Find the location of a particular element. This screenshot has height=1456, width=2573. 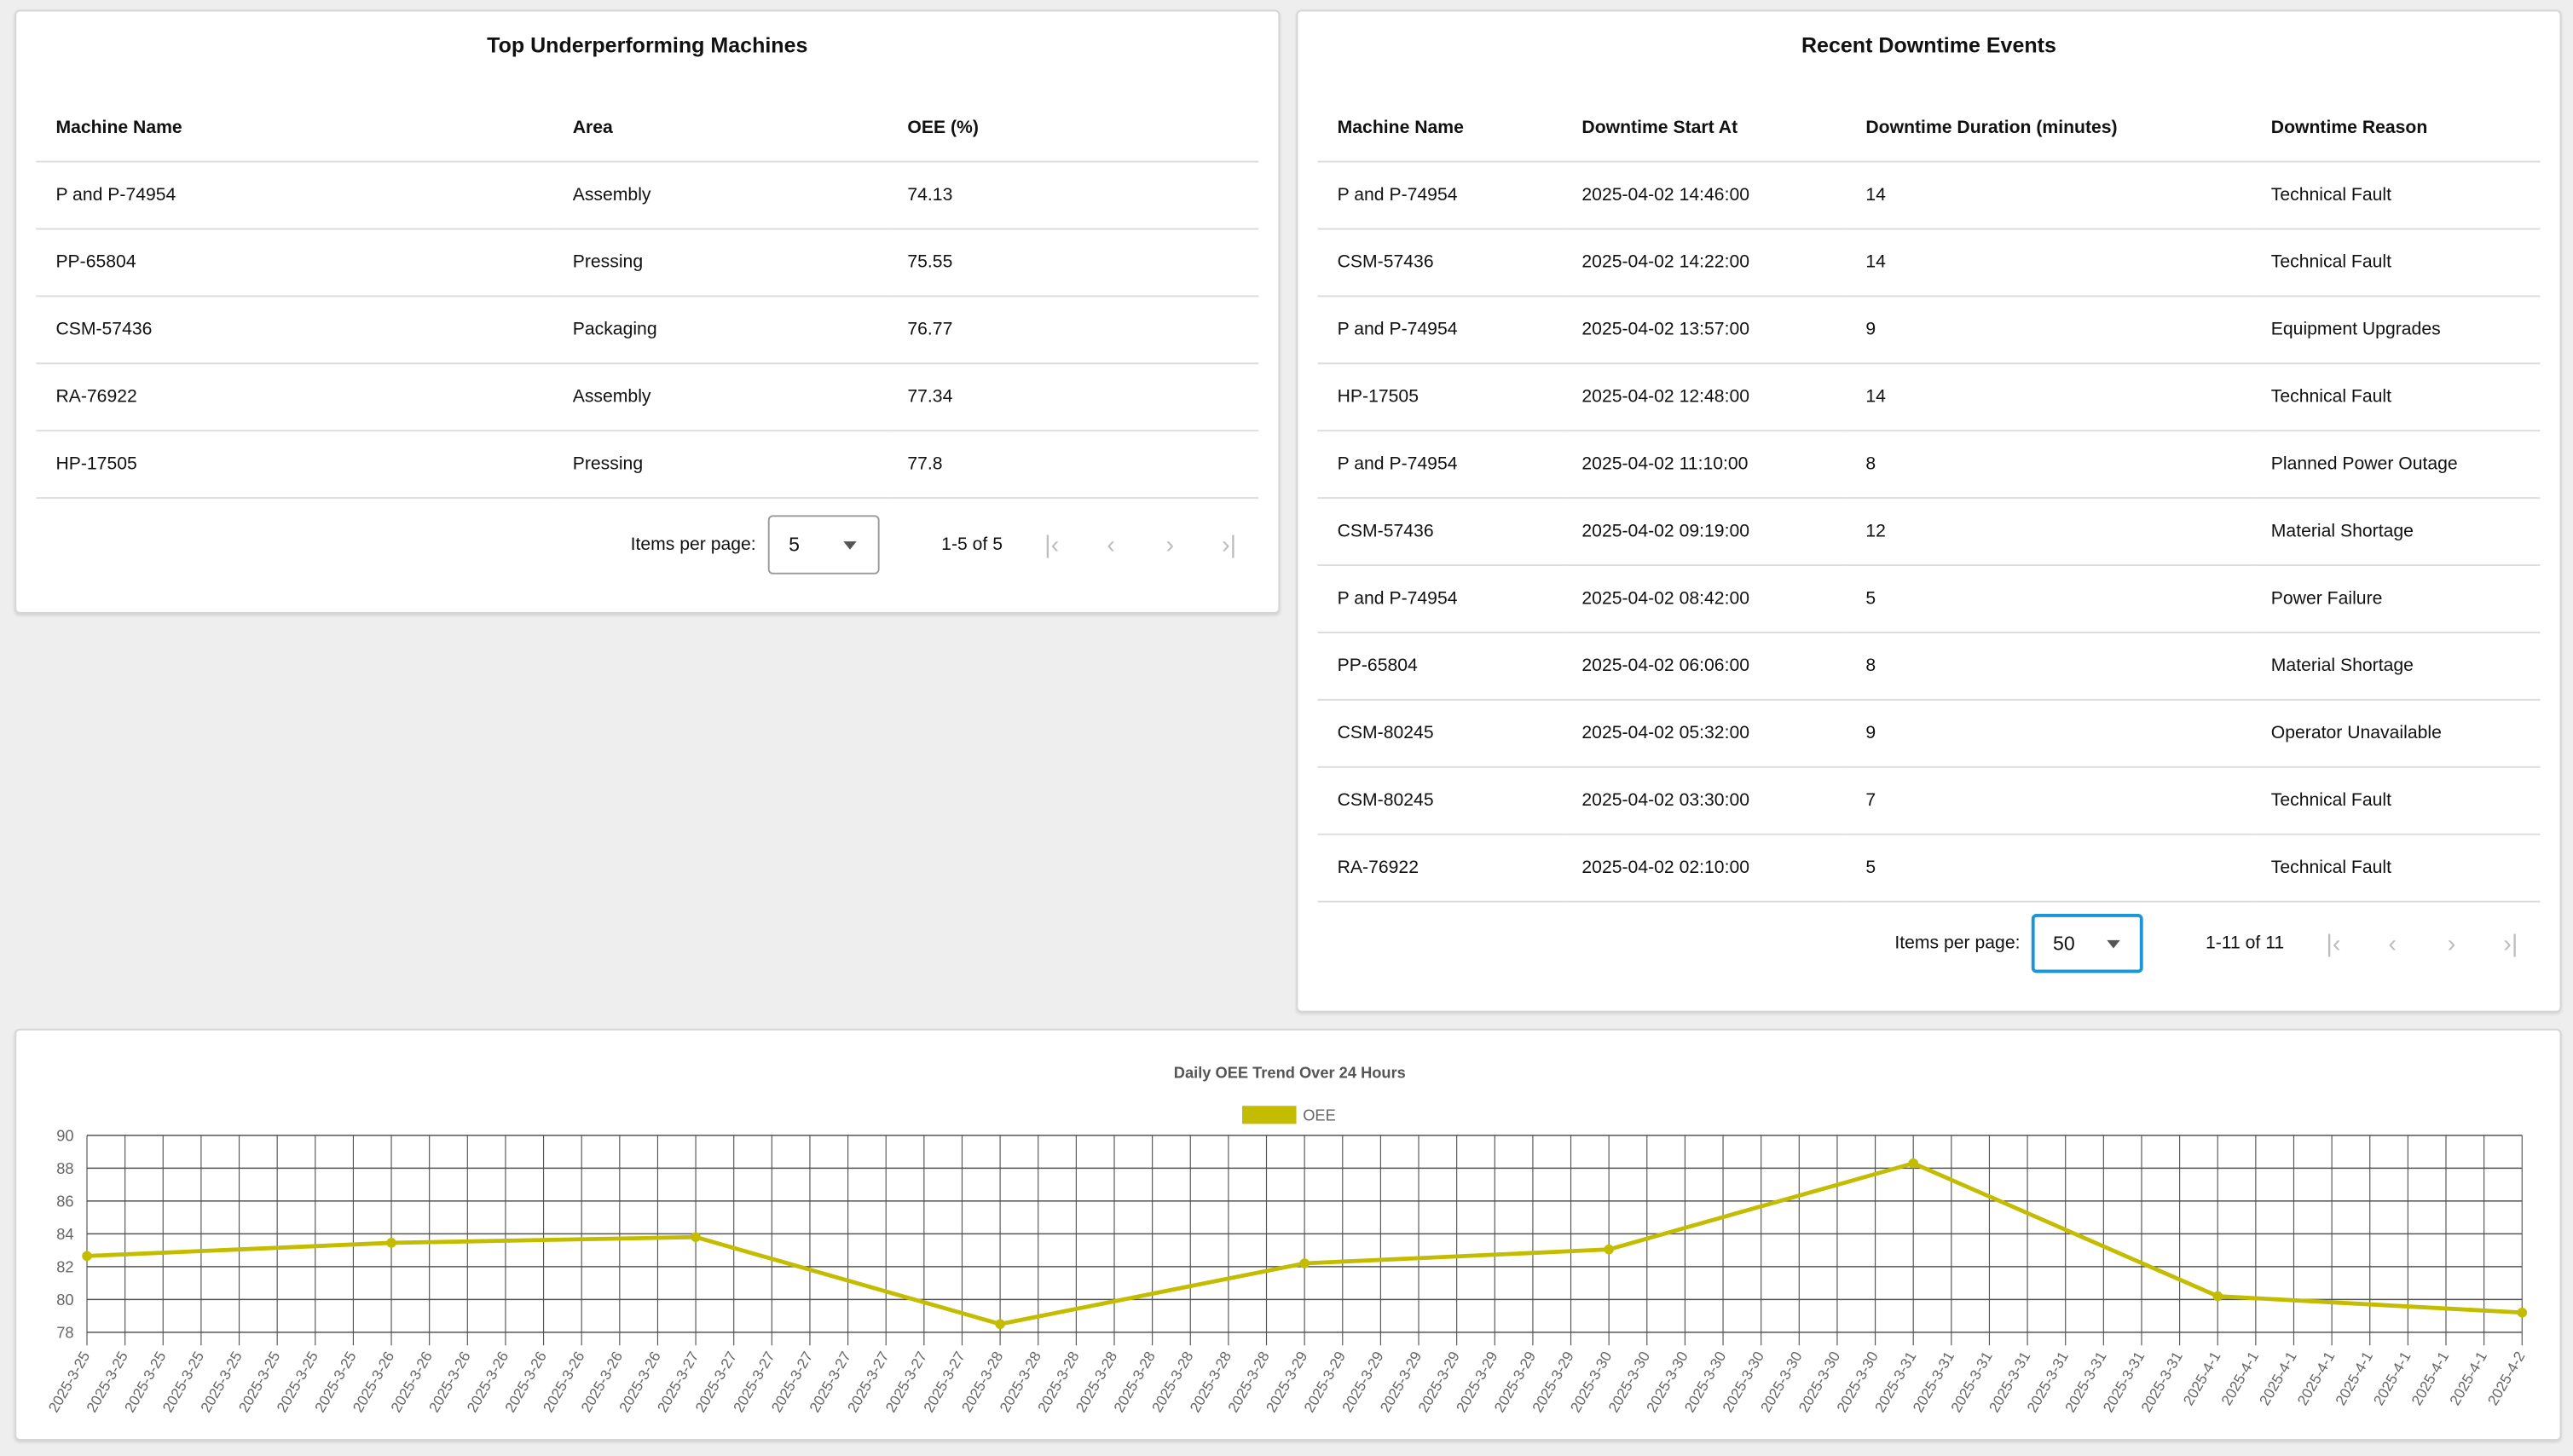

table-row: PP-65804 Pressing 75.55 is located at coordinates (647, 263).